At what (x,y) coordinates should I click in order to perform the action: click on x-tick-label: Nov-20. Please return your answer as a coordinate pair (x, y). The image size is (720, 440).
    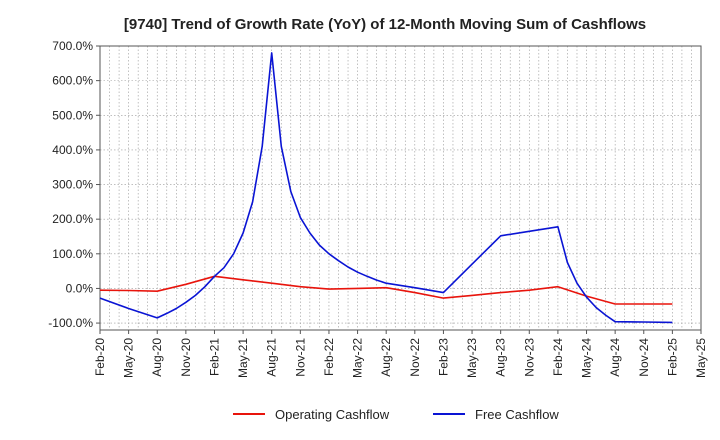
    Looking at the image, I should click on (186, 357).